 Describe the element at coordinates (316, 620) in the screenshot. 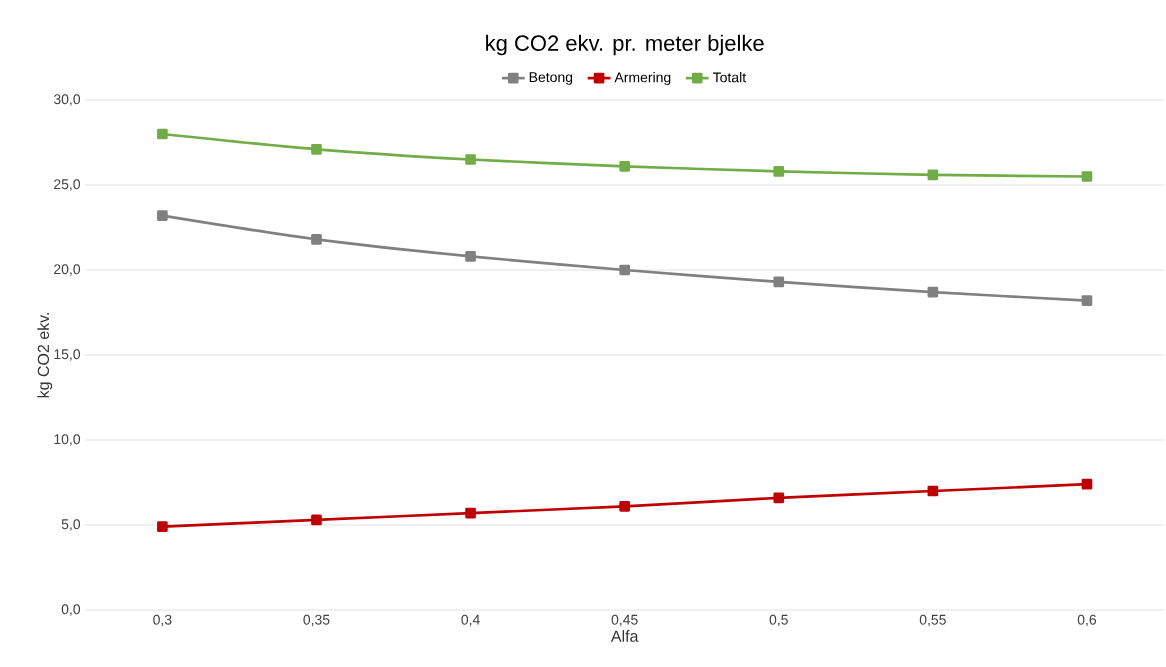

I see `x-tick-label: 0,35` at that location.